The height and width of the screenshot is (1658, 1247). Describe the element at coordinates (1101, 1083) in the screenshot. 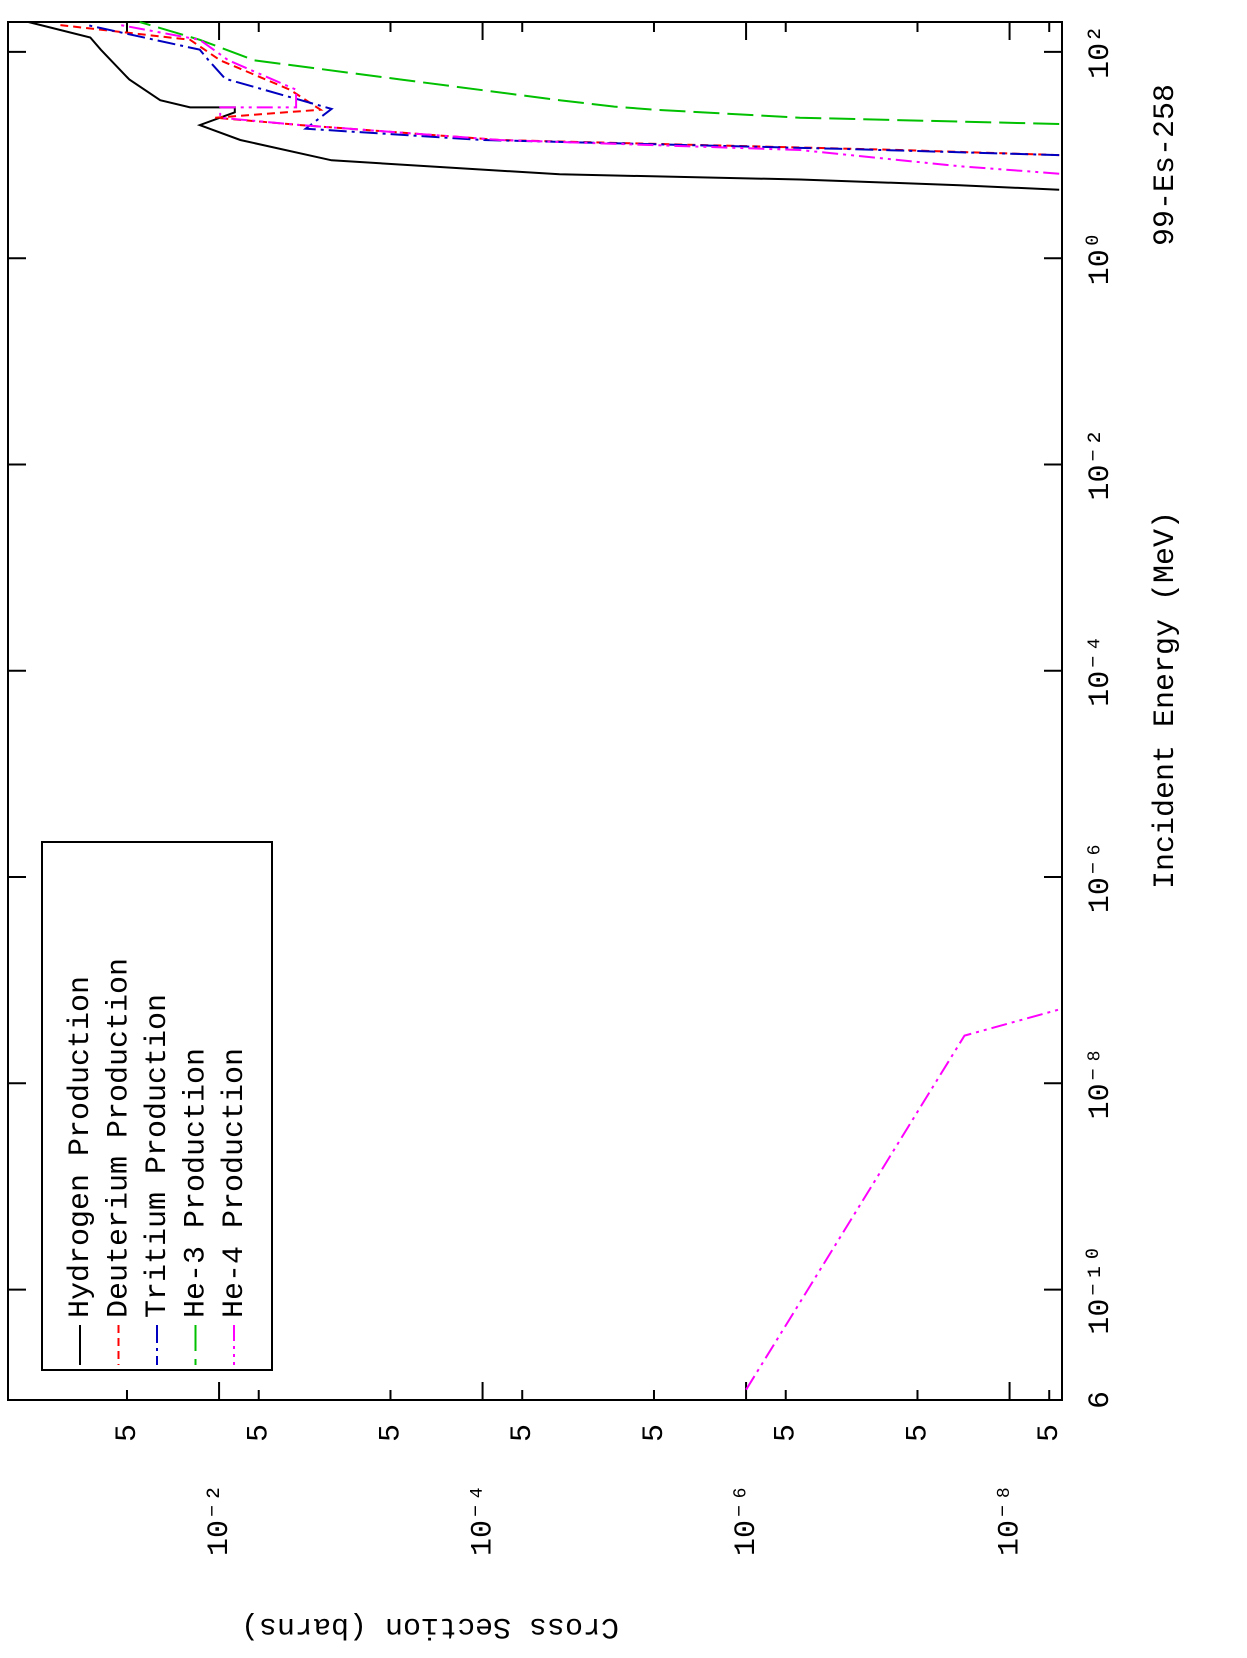

I see `x-tick-label: 10⁻⁸` at that location.